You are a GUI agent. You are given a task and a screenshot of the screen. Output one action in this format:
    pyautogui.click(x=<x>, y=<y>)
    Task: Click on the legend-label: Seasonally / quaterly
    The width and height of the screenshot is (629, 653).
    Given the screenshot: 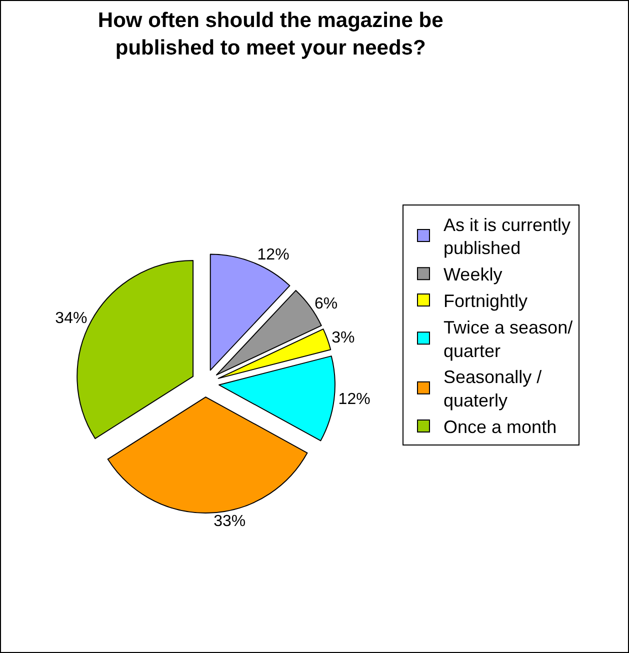 What is the action you would take?
    pyautogui.click(x=493, y=389)
    